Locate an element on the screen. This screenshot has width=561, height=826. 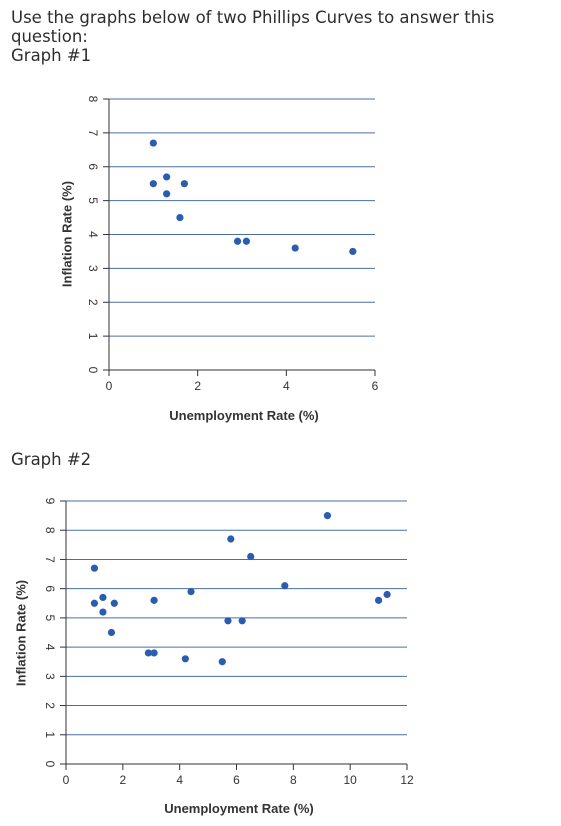
x-tick-label-12: 12 is located at coordinates (407, 780).